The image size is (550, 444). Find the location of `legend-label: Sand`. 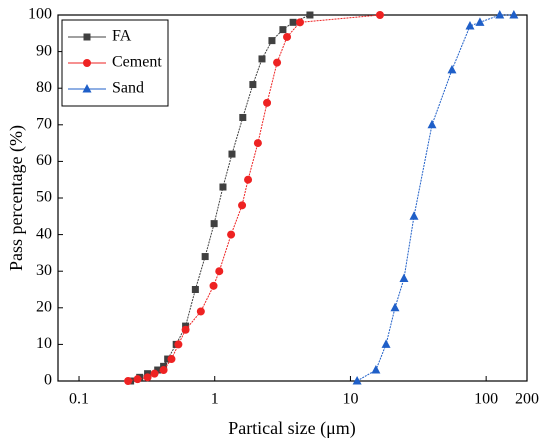

legend-label: Sand is located at coordinates (128, 88).